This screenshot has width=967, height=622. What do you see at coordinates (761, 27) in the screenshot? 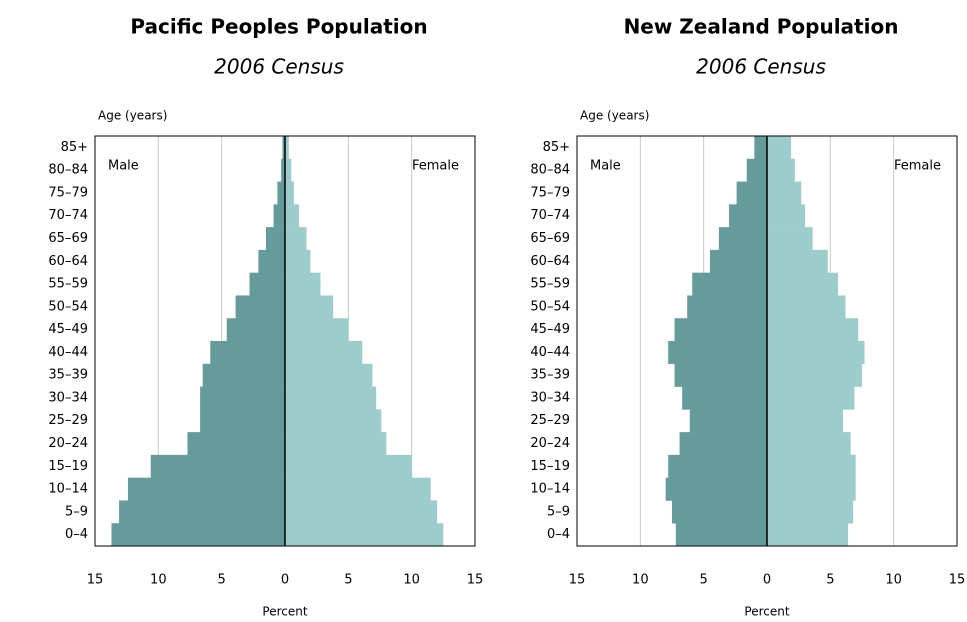
I see `chart-title: New Zealand Population` at bounding box center [761, 27].